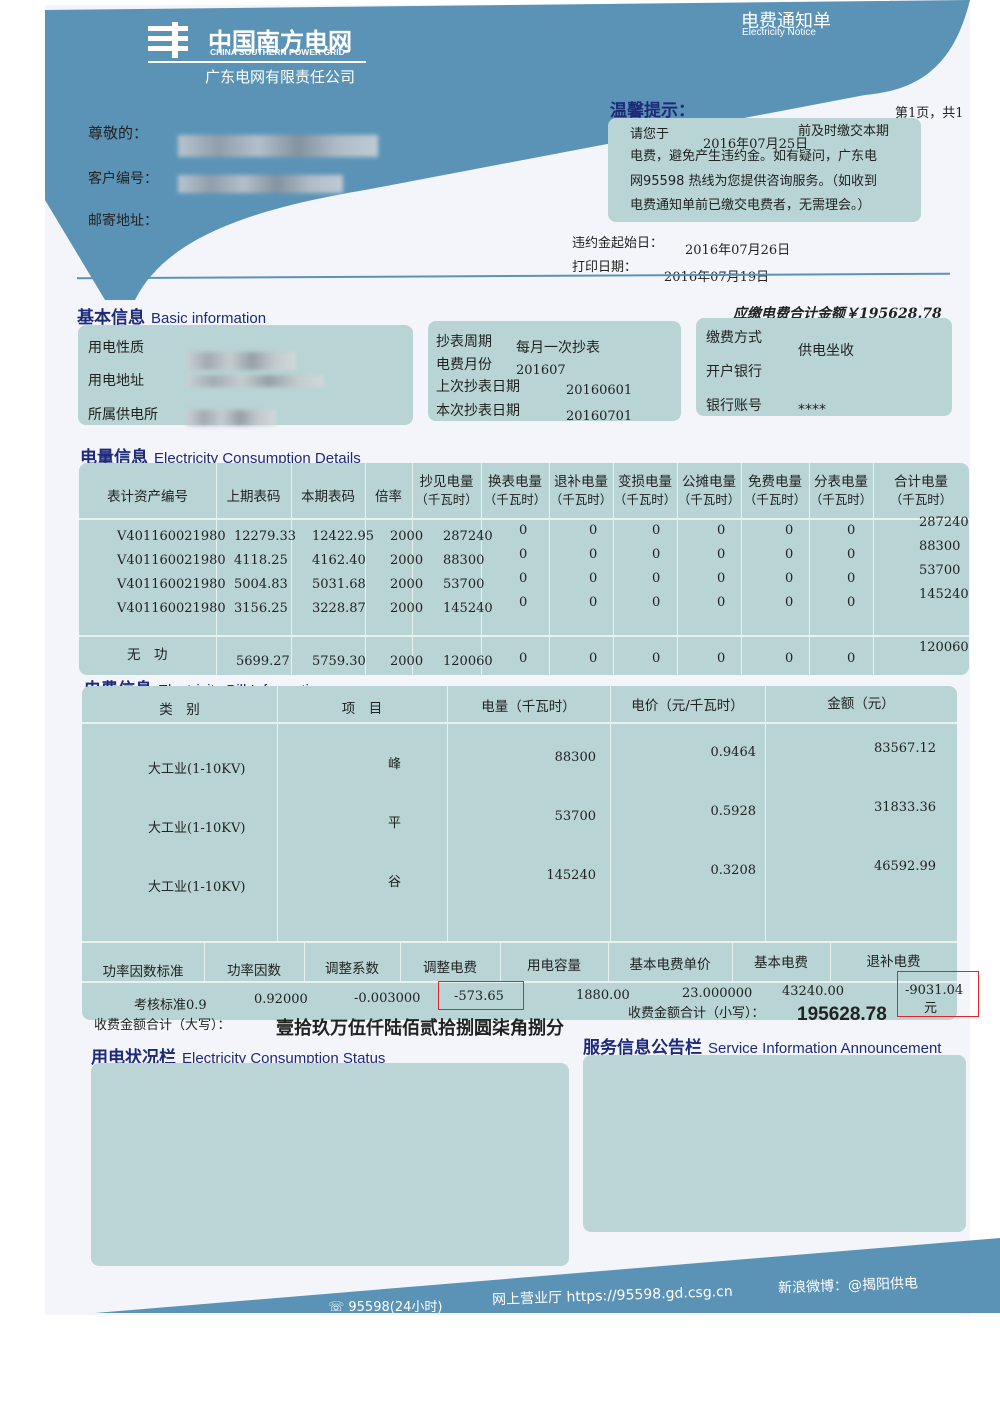  Describe the element at coordinates (278, 146) in the screenshot. I see `customer-name-redacted` at that location.